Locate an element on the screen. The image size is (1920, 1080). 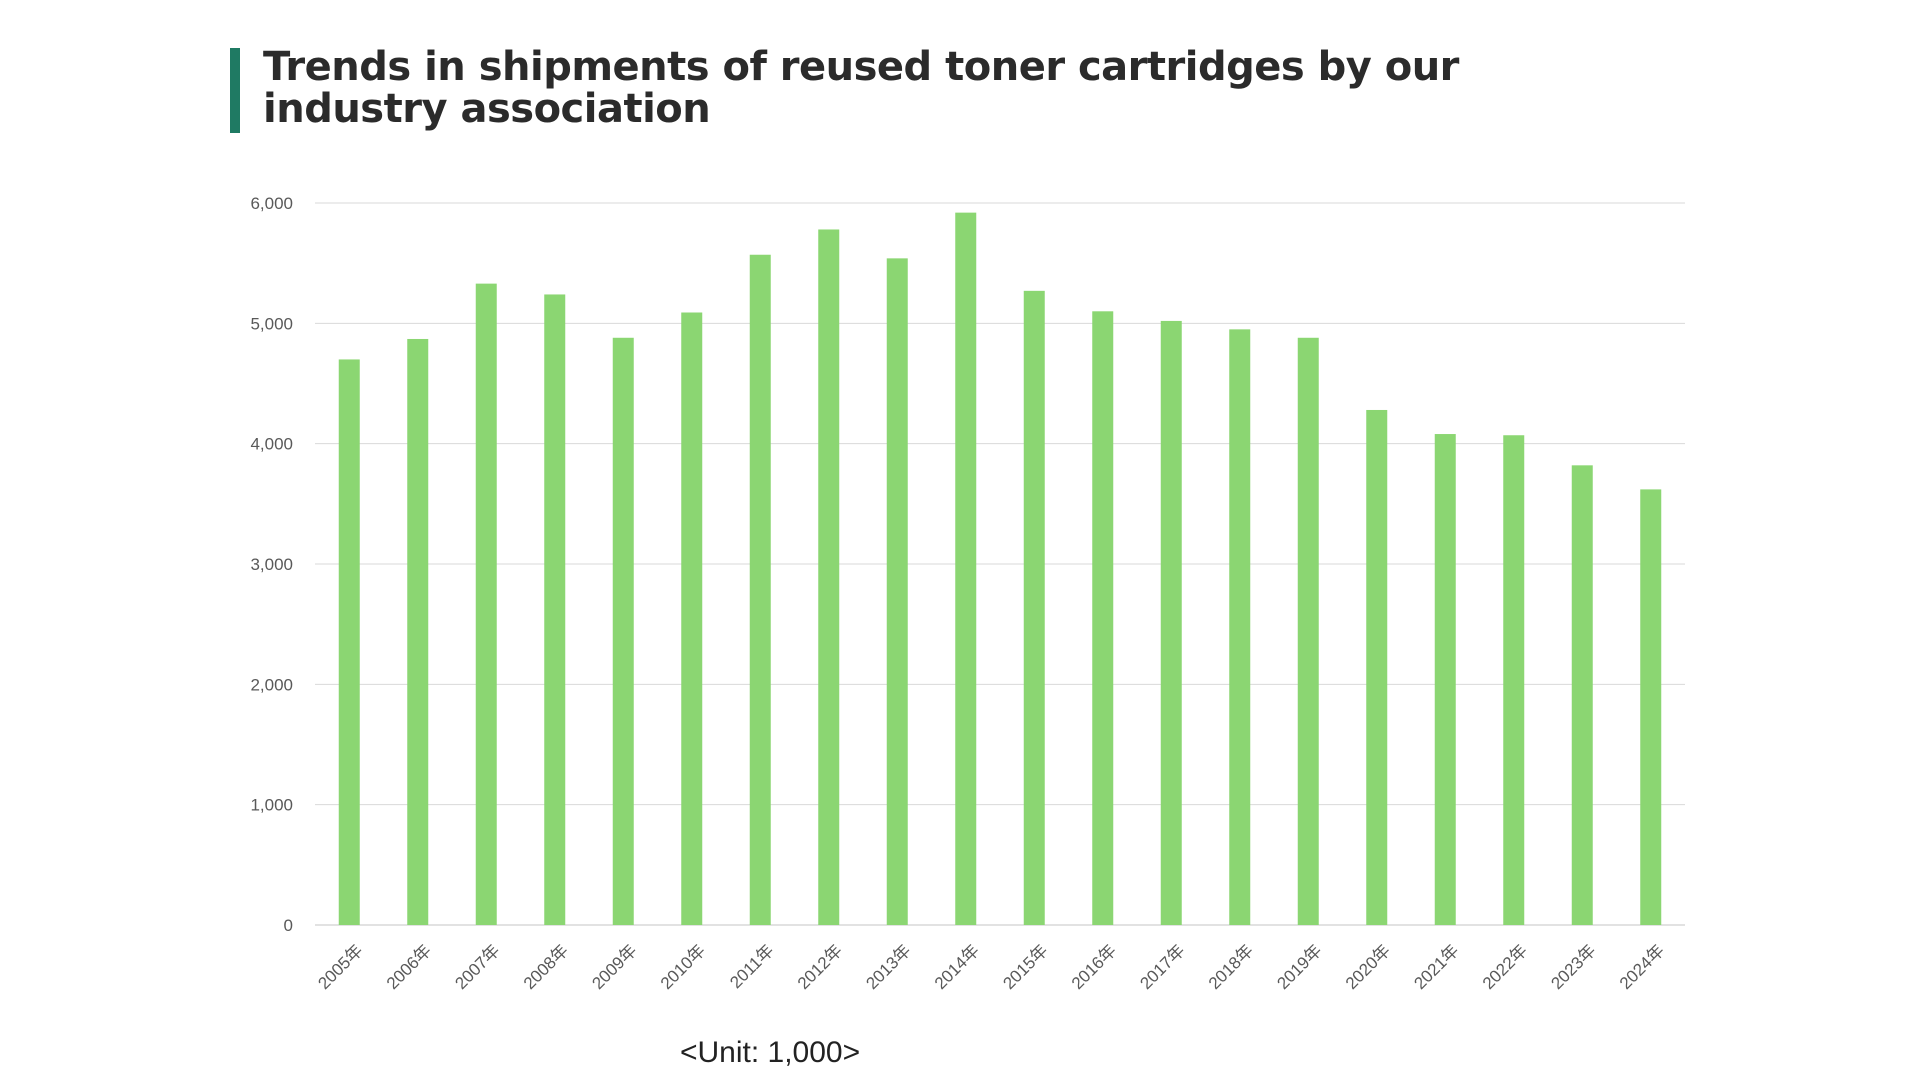
unit-note: <Unit: 1,000> is located at coordinates (770, 1052).